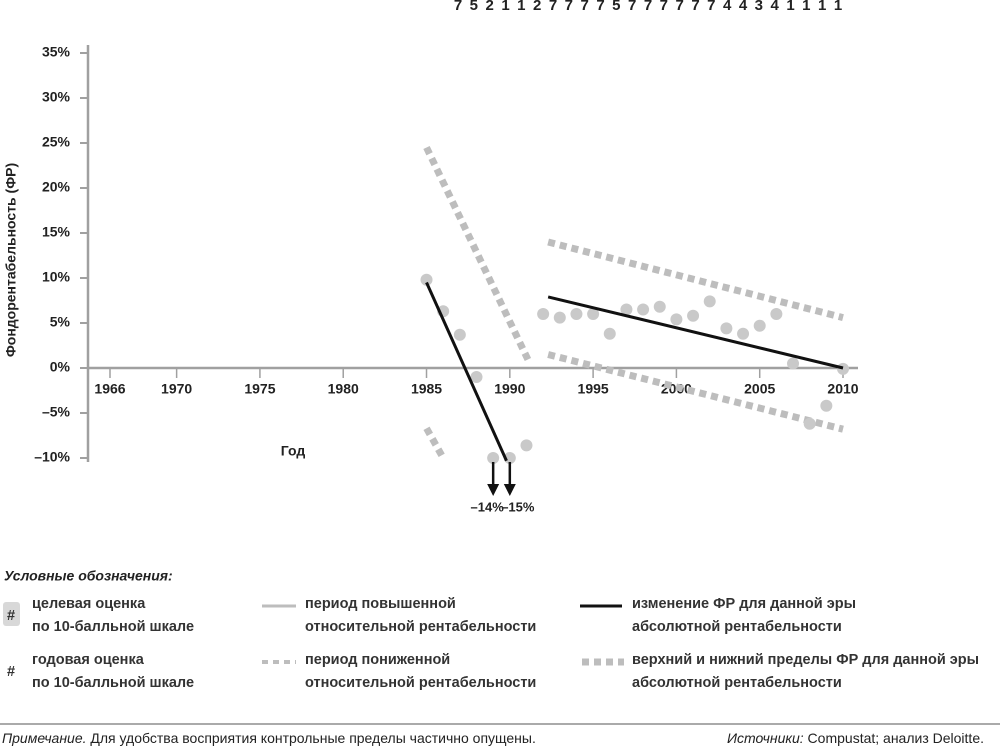 This screenshot has height=750, width=1000. What do you see at coordinates (343, 389) in the screenshot?
I see `x-tick-label: 1980` at bounding box center [343, 389].